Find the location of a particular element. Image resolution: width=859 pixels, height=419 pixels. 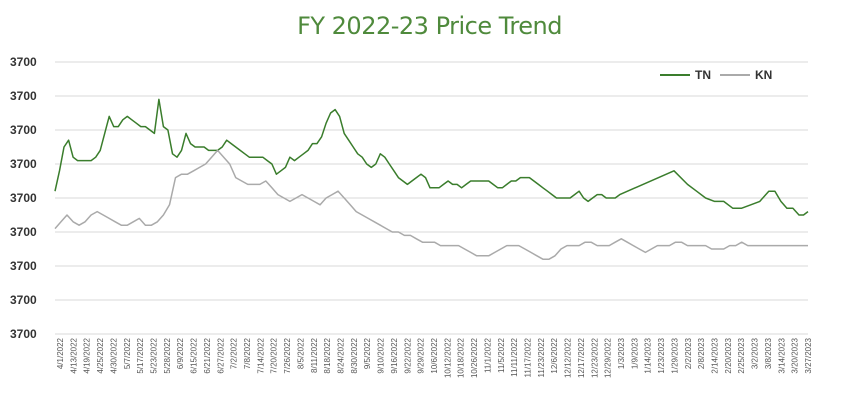

legend: TN KN is located at coordinates (716, 75).